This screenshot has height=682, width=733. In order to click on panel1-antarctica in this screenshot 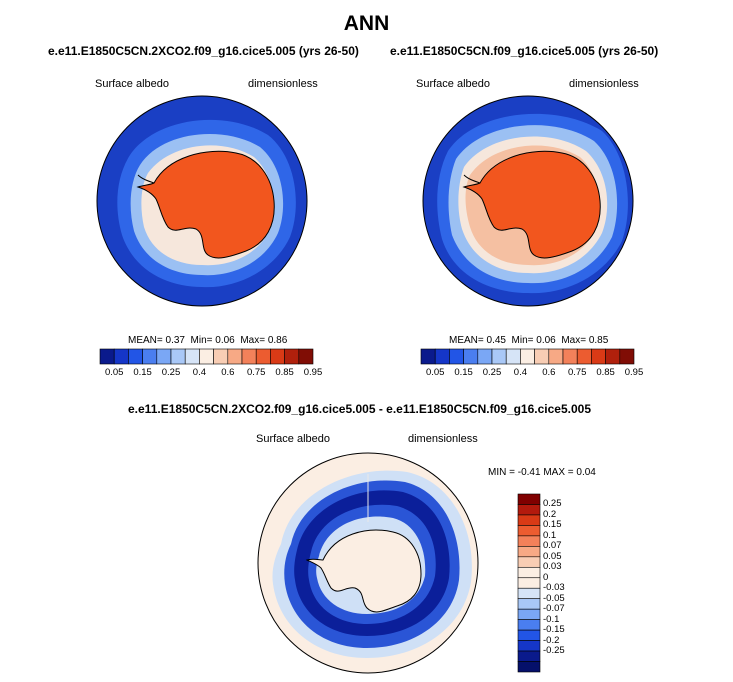, I will do `click(205, 204)`.